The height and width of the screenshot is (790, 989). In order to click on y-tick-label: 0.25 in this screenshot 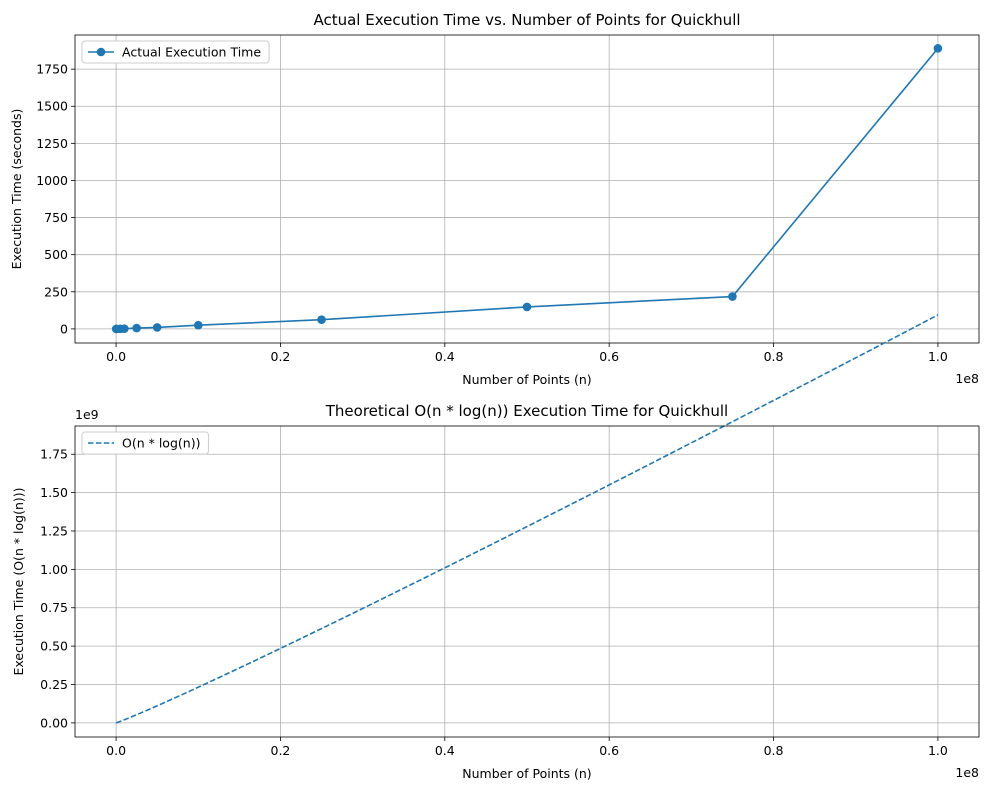, I will do `click(54, 684)`.